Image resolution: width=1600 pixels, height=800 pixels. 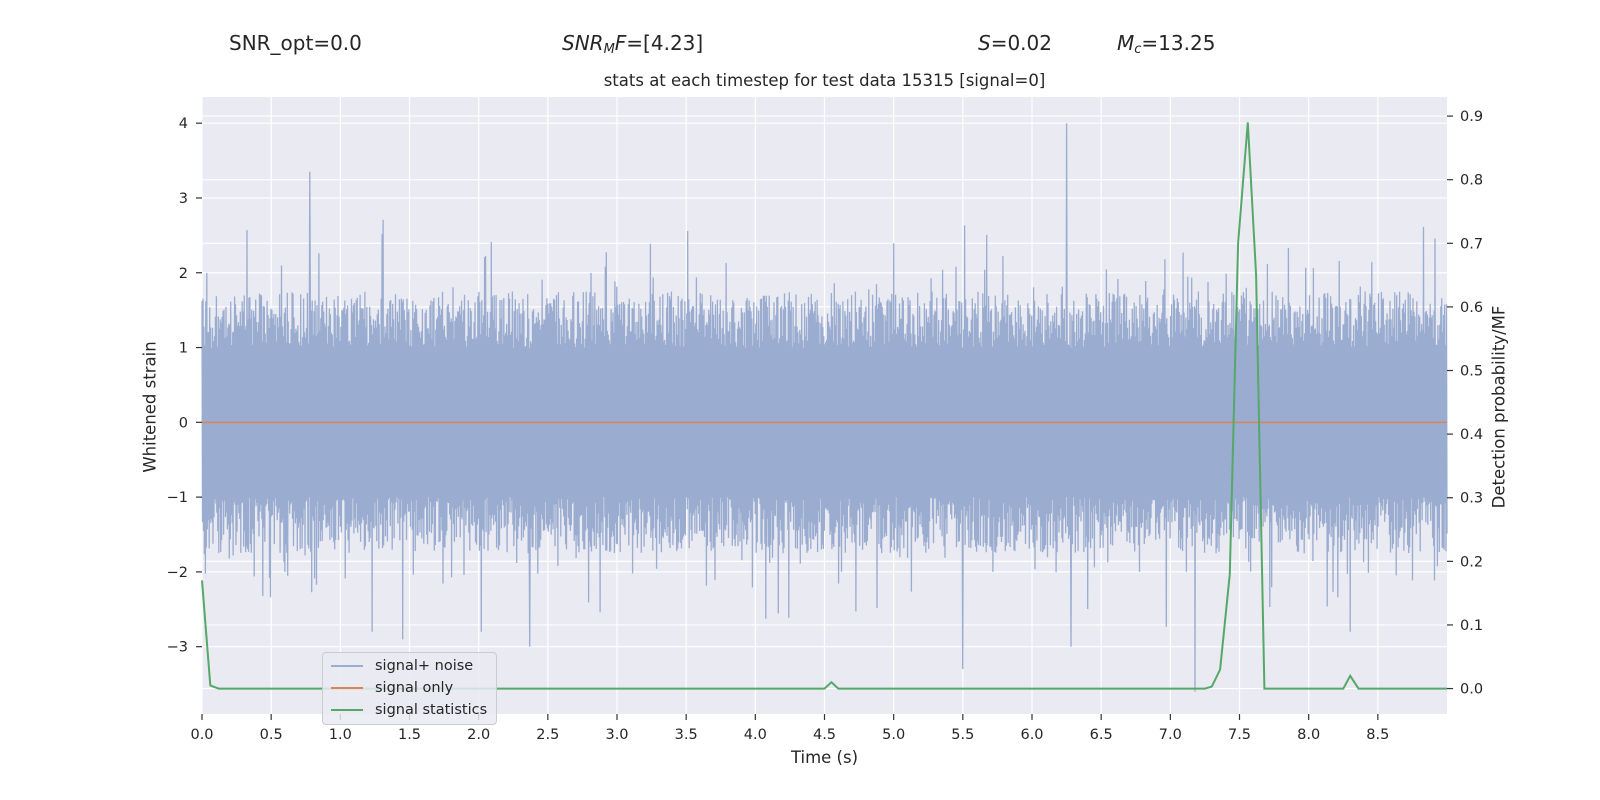 What do you see at coordinates (1138, 49) in the screenshot?
I see `mc-subscript: c` at bounding box center [1138, 49].